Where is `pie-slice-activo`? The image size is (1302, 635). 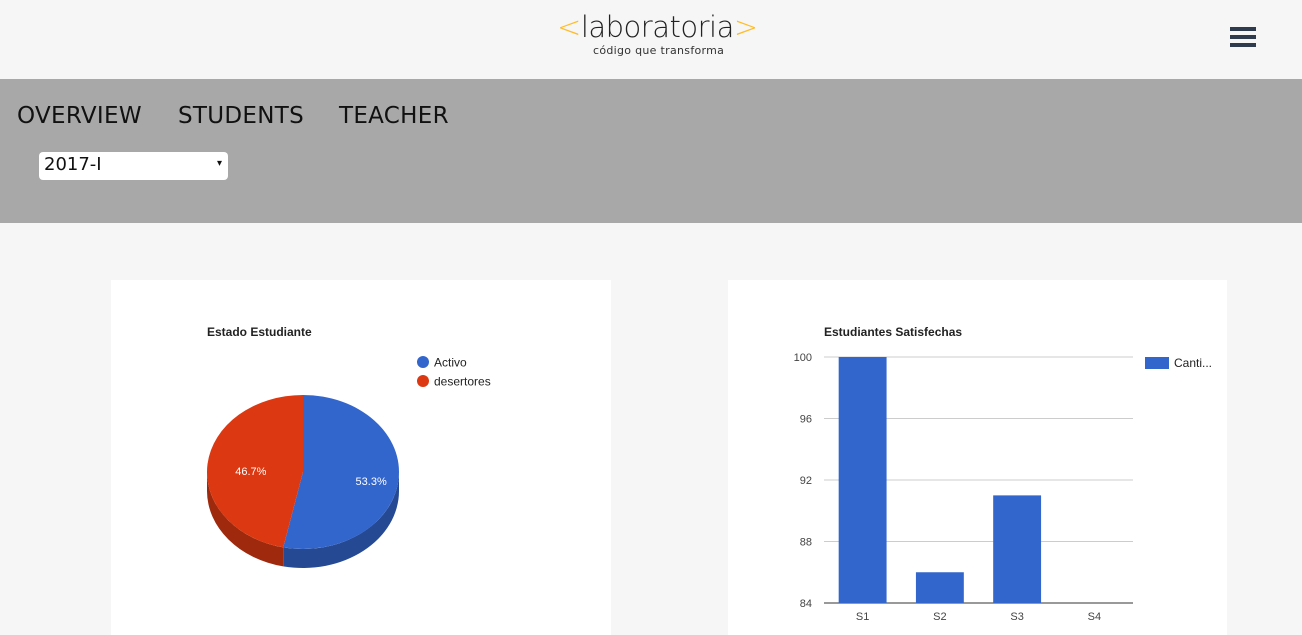
pie-slice-activo is located at coordinates (341, 472).